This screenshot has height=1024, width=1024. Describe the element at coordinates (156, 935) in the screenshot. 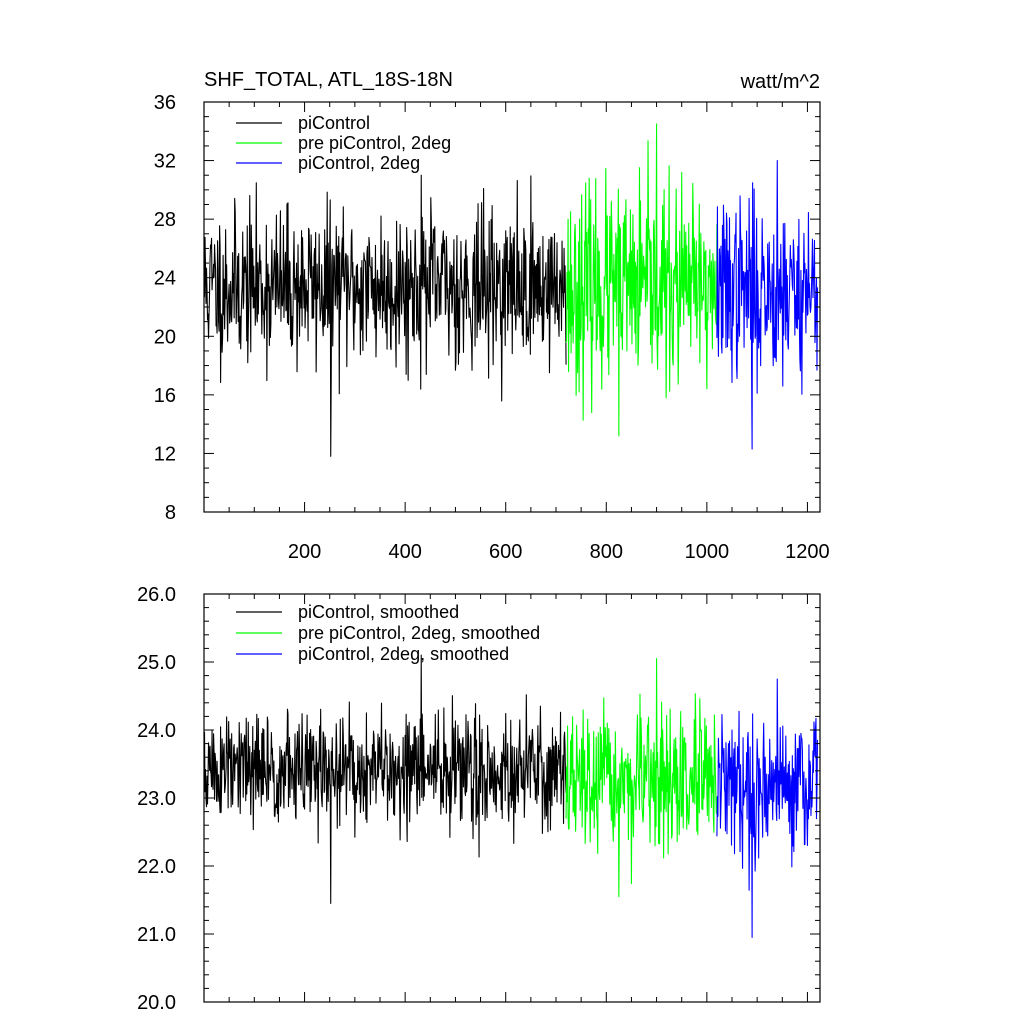

I see `y-tick-label: 21.0` at that location.